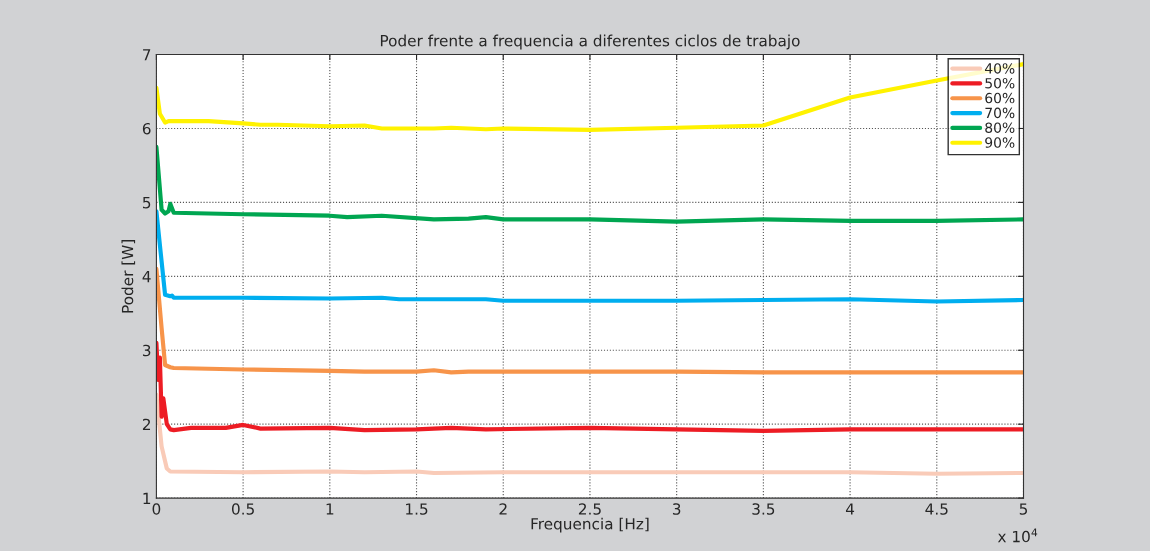  Describe the element at coordinates (156, 509) in the screenshot. I see `x-tick-label: 0` at that location.